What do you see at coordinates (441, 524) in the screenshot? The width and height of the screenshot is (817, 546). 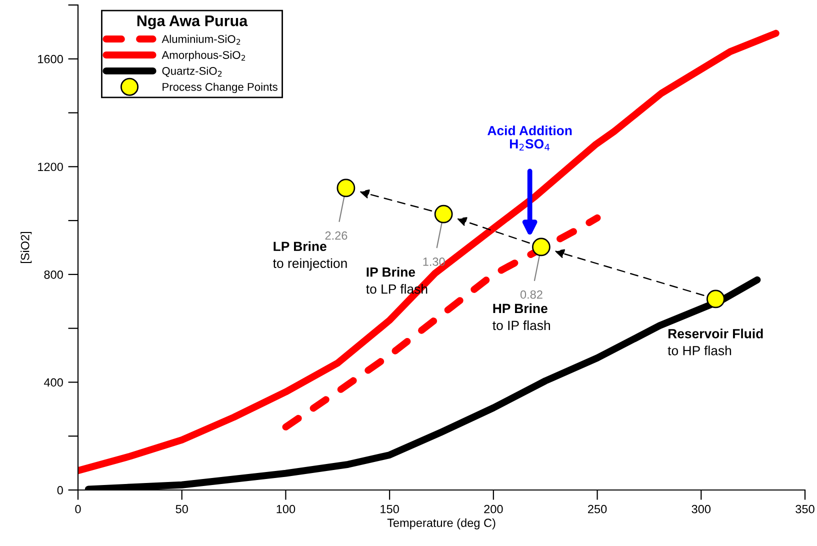 I see `x-axis-title: Temperature (deg C)` at bounding box center [441, 524].